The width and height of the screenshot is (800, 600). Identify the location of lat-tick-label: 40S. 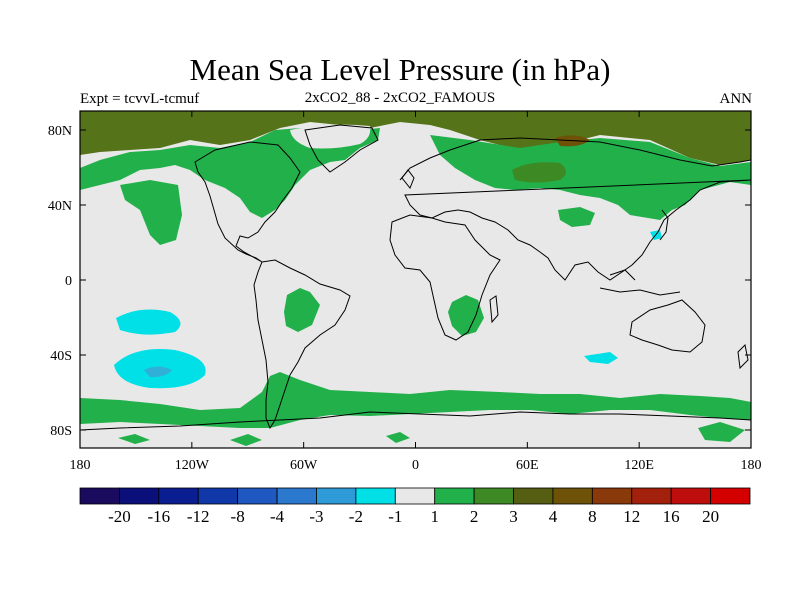
(61, 356).